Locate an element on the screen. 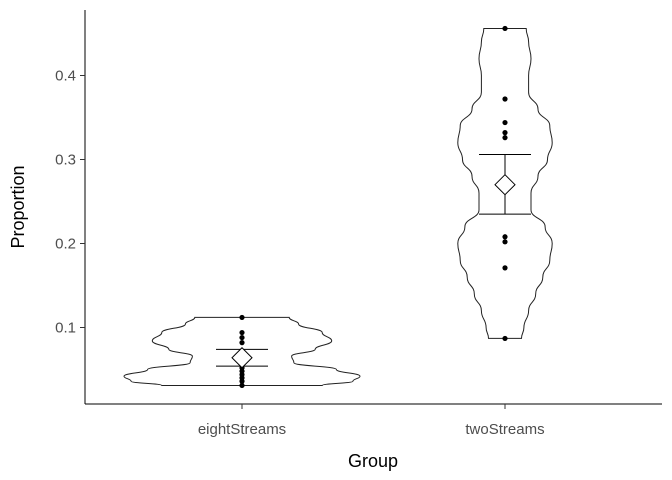 This screenshot has height=480, width=672. y-axis-title: Proportion is located at coordinates (18, 206).